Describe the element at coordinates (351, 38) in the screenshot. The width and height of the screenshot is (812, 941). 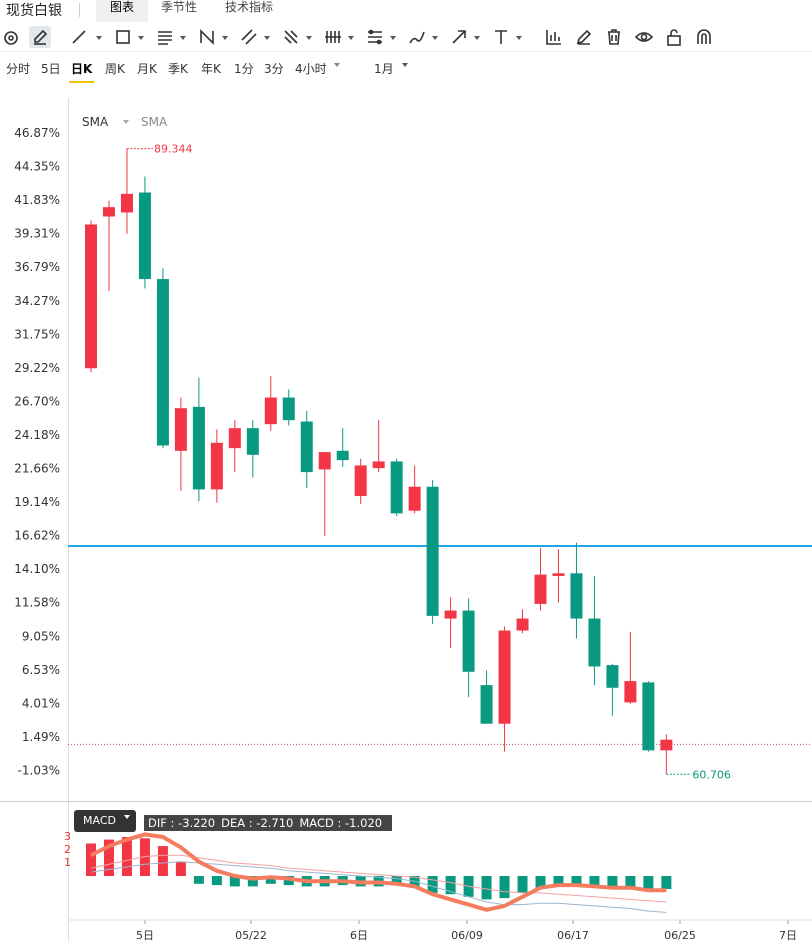
I see `vertical-lines-dropdown-icon` at that location.